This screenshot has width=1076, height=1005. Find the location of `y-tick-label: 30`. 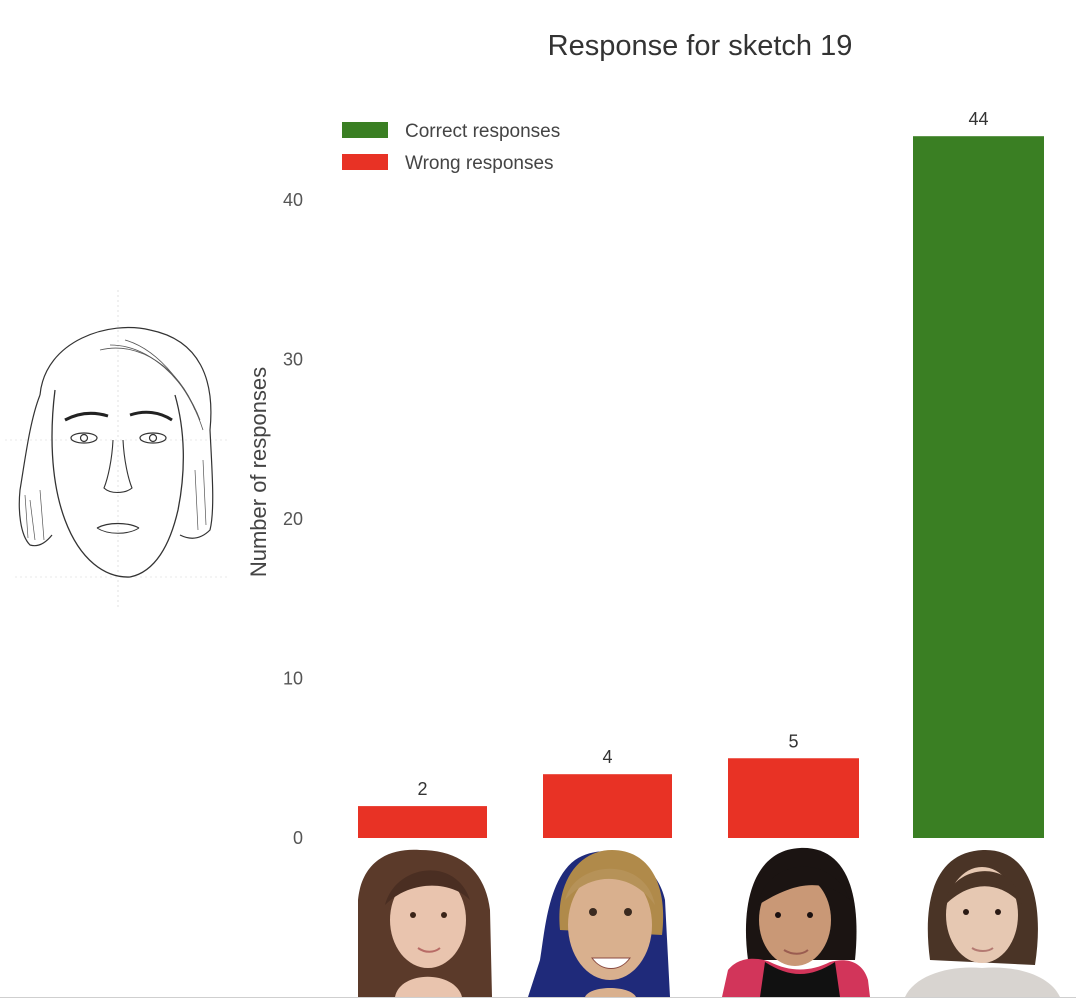

y-tick-label: 30 is located at coordinates (293, 360).